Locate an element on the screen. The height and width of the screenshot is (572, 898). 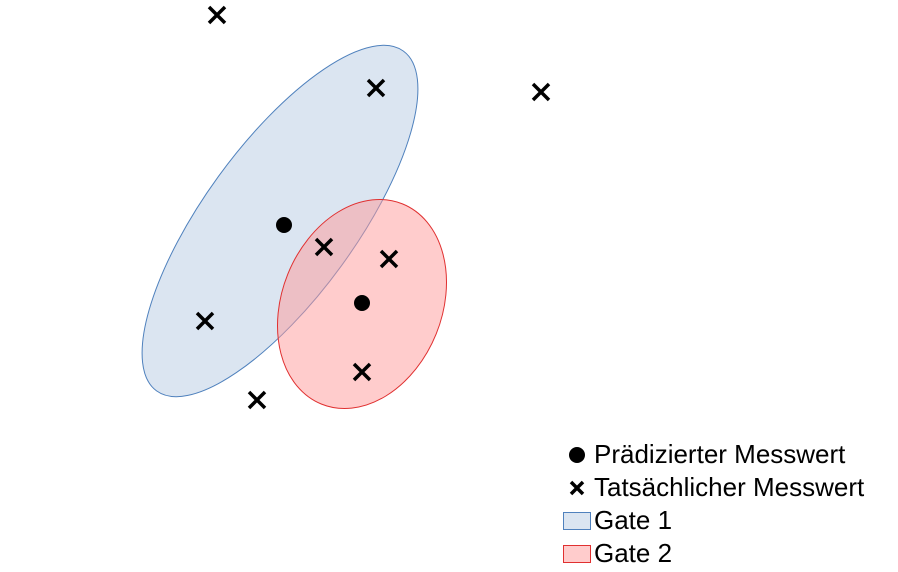
legend-item-predicted: Prädizierter Messwert is located at coordinates (730, 454).